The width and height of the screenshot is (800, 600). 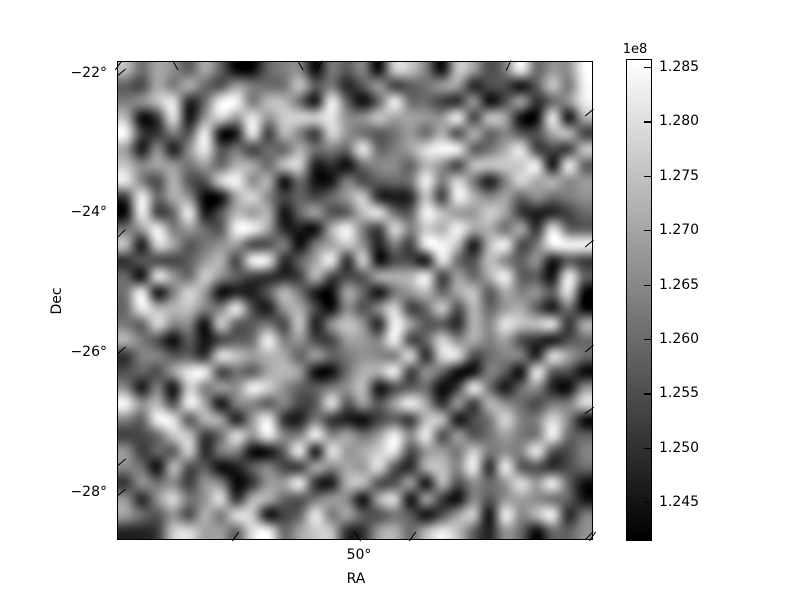 I want to click on y-tick-label: −22°, so click(x=88, y=73).